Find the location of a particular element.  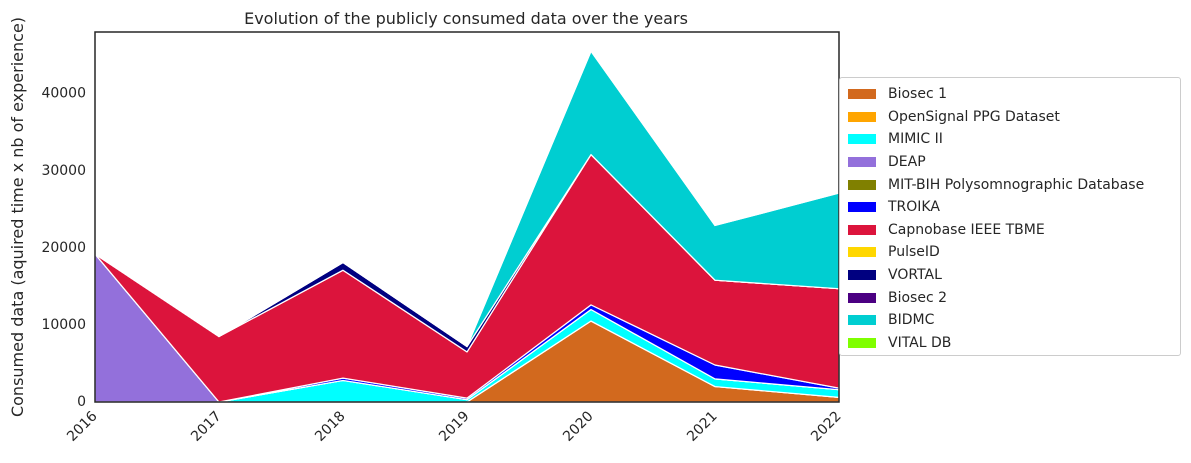

legend-item: VITAL DB is located at coordinates (1014, 343).